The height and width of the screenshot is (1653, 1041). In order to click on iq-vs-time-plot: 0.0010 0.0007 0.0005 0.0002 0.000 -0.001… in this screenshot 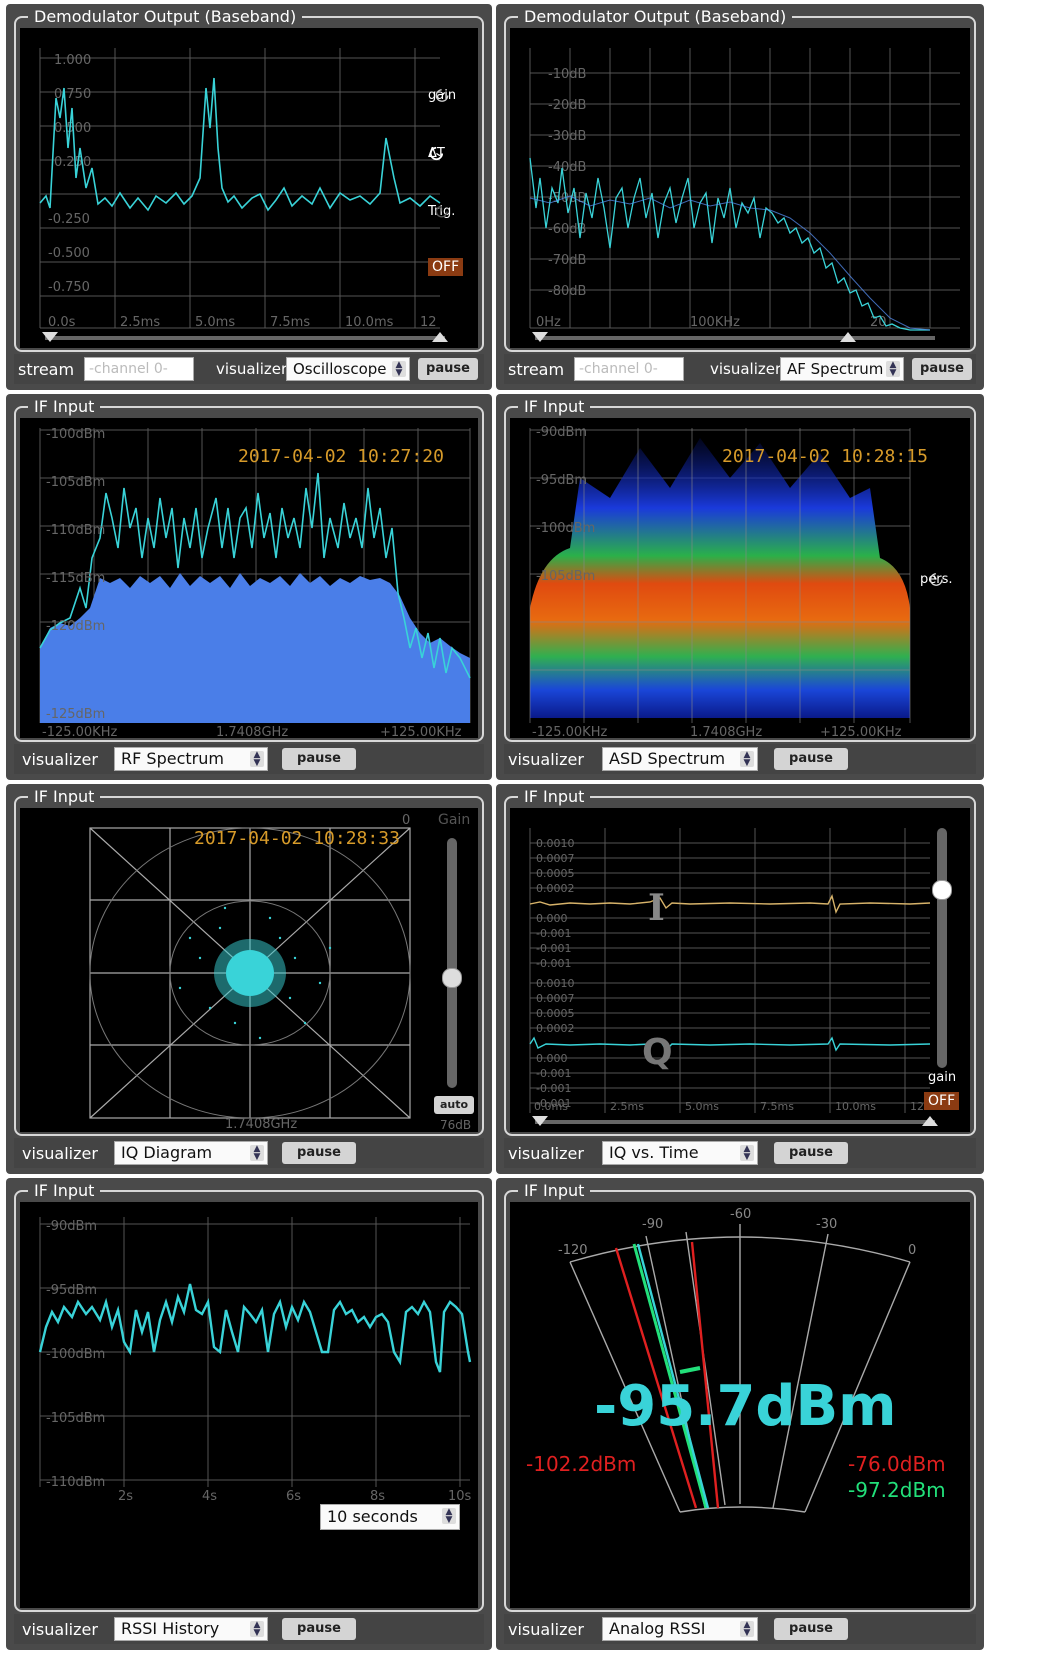, I will do `click(740, 970)`.